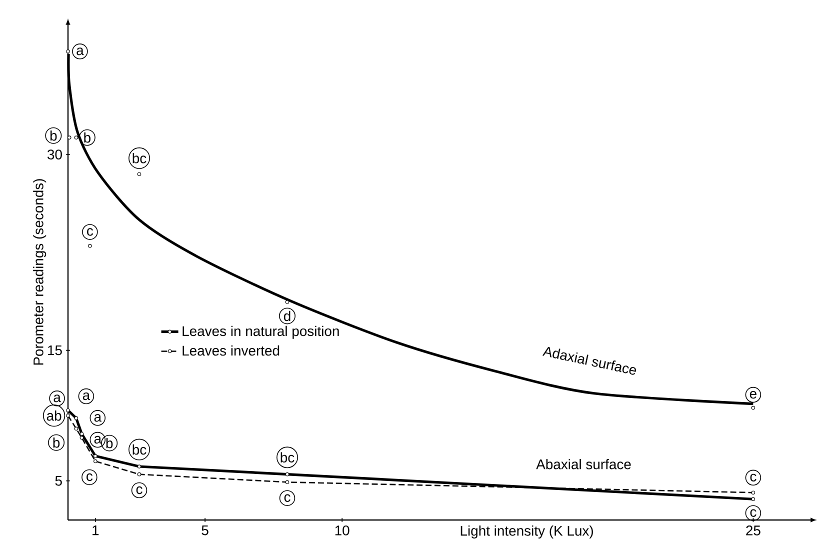  Describe the element at coordinates (583, 464) in the screenshot. I see `annotation: Abaxial surface` at that location.